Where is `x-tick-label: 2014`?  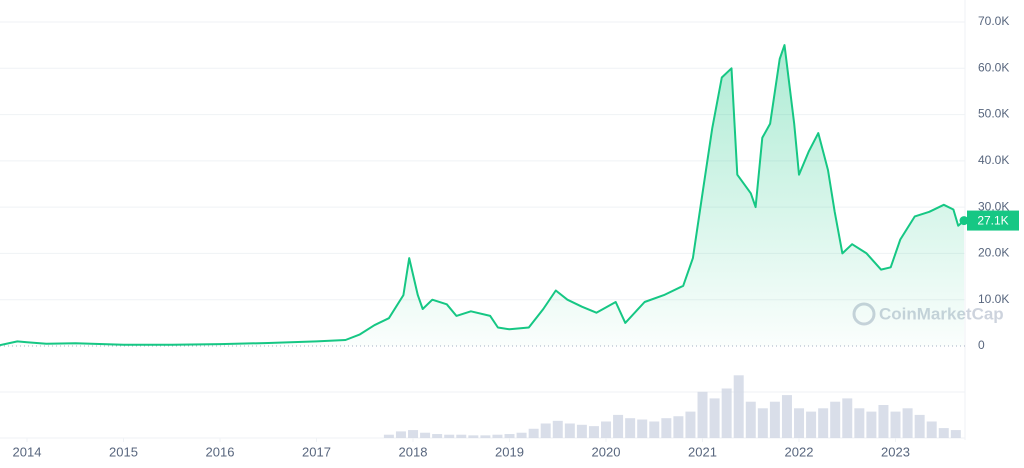 x-tick-label: 2014 is located at coordinates (27, 451).